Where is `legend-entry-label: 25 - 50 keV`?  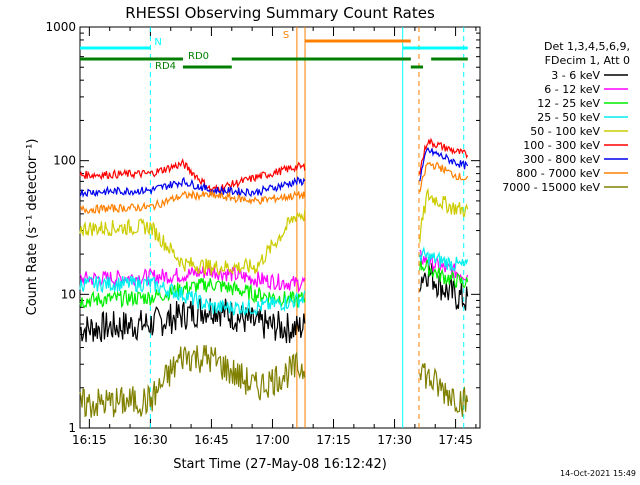
legend-entry-label: 25 - 50 keV is located at coordinates (568, 117).